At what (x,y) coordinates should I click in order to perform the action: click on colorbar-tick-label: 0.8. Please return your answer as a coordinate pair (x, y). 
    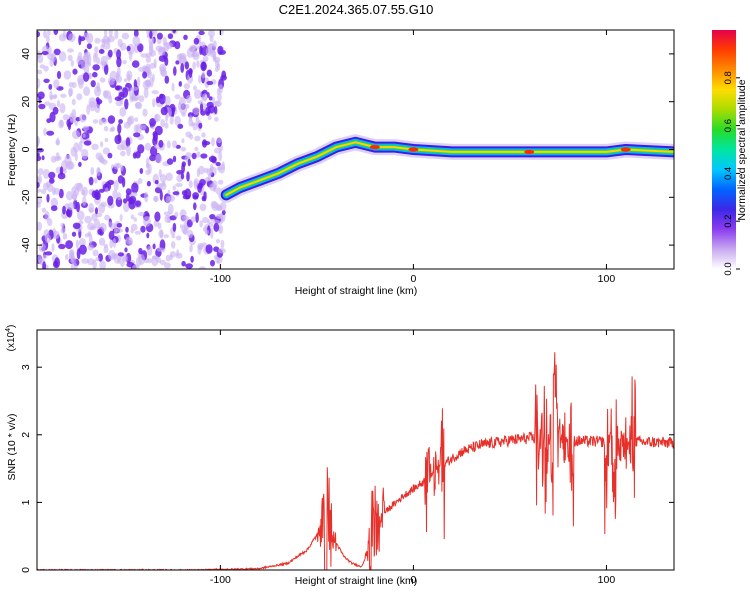
    Looking at the image, I should click on (728, 77).